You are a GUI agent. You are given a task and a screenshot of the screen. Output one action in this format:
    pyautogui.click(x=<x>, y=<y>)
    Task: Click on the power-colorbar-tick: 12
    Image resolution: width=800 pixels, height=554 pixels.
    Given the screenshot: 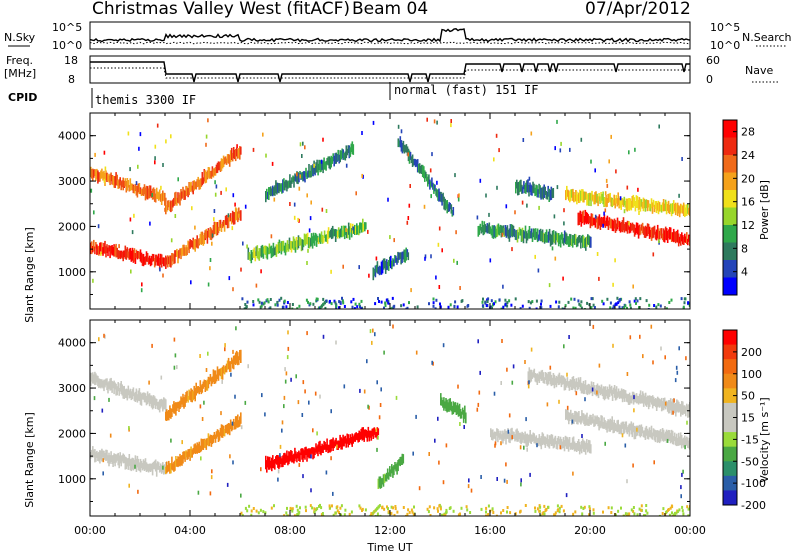 What is the action you would take?
    pyautogui.click(x=748, y=225)
    